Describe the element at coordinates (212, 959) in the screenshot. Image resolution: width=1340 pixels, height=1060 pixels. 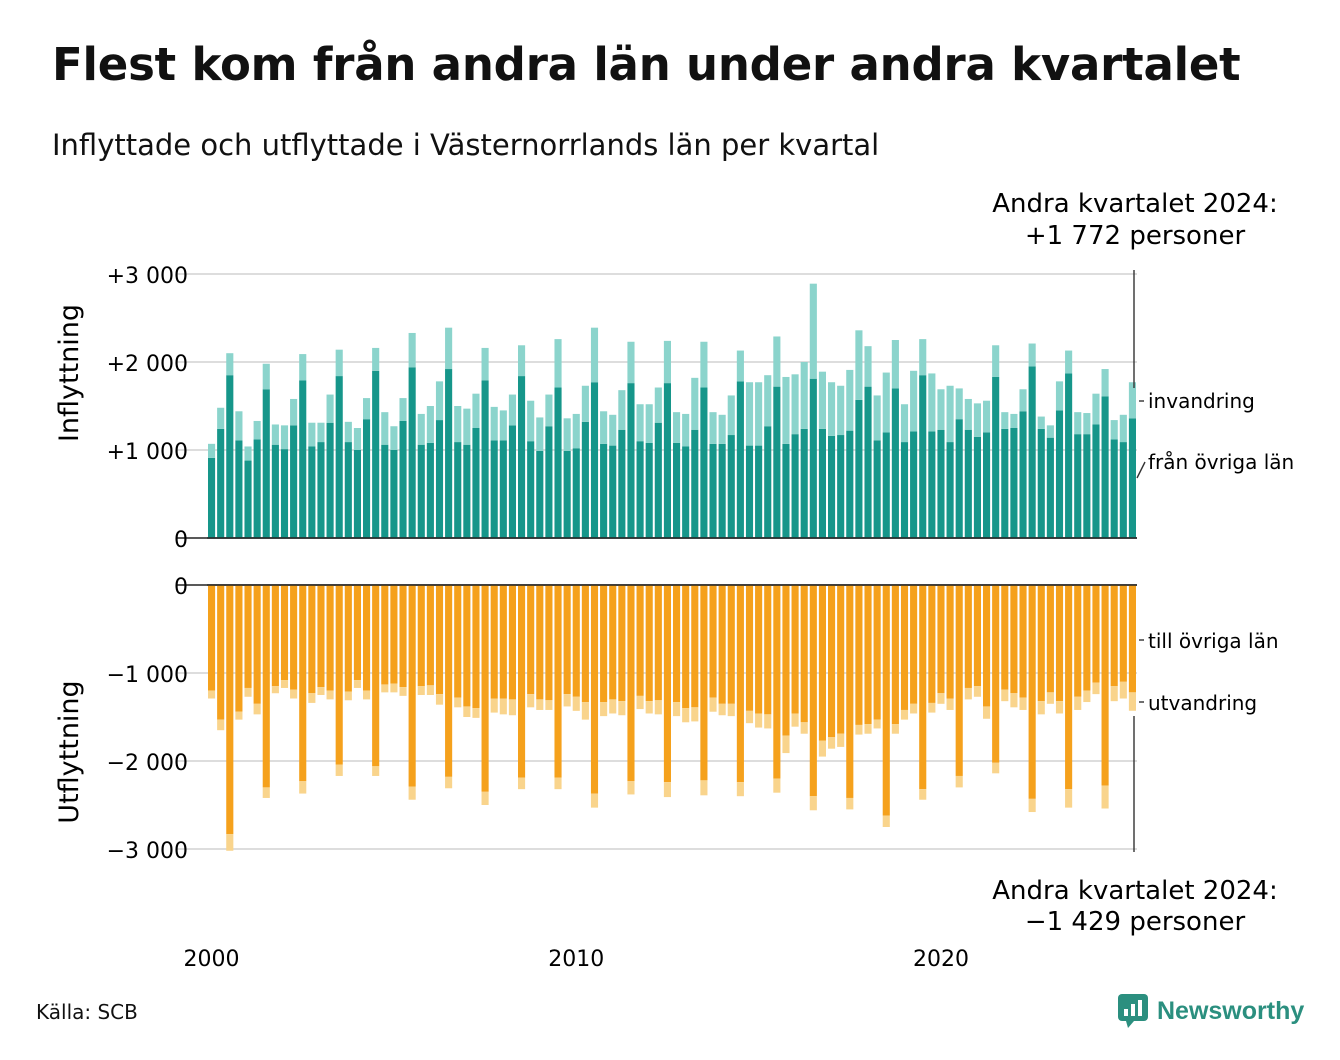
I see `x-tick-label-2000: 2000` at that location.